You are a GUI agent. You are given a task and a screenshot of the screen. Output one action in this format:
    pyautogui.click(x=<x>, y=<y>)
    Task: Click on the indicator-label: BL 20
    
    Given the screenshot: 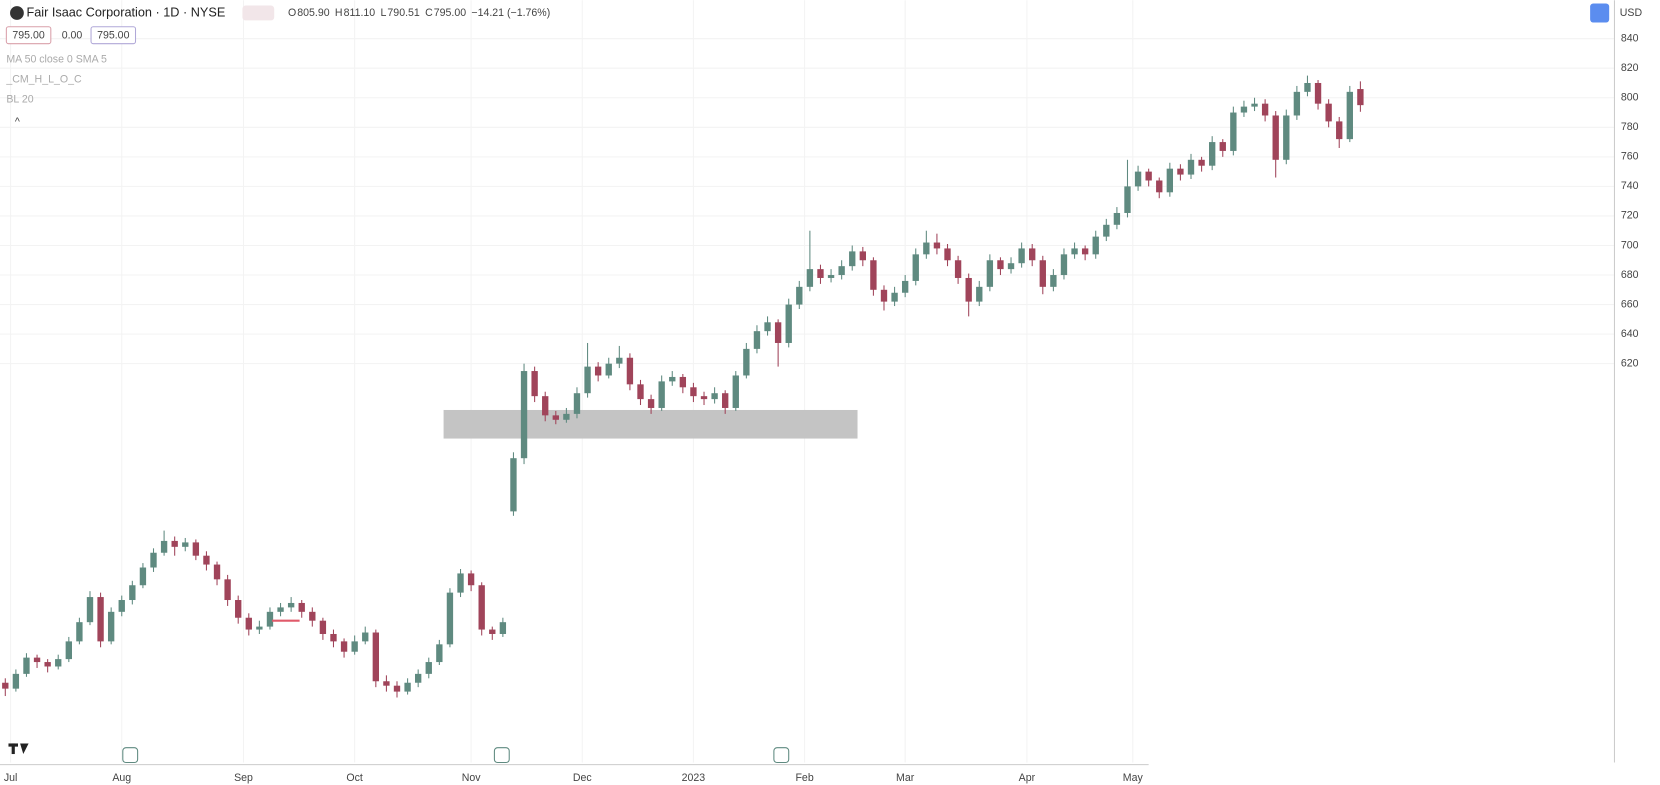 What is the action you would take?
    pyautogui.click(x=19, y=100)
    